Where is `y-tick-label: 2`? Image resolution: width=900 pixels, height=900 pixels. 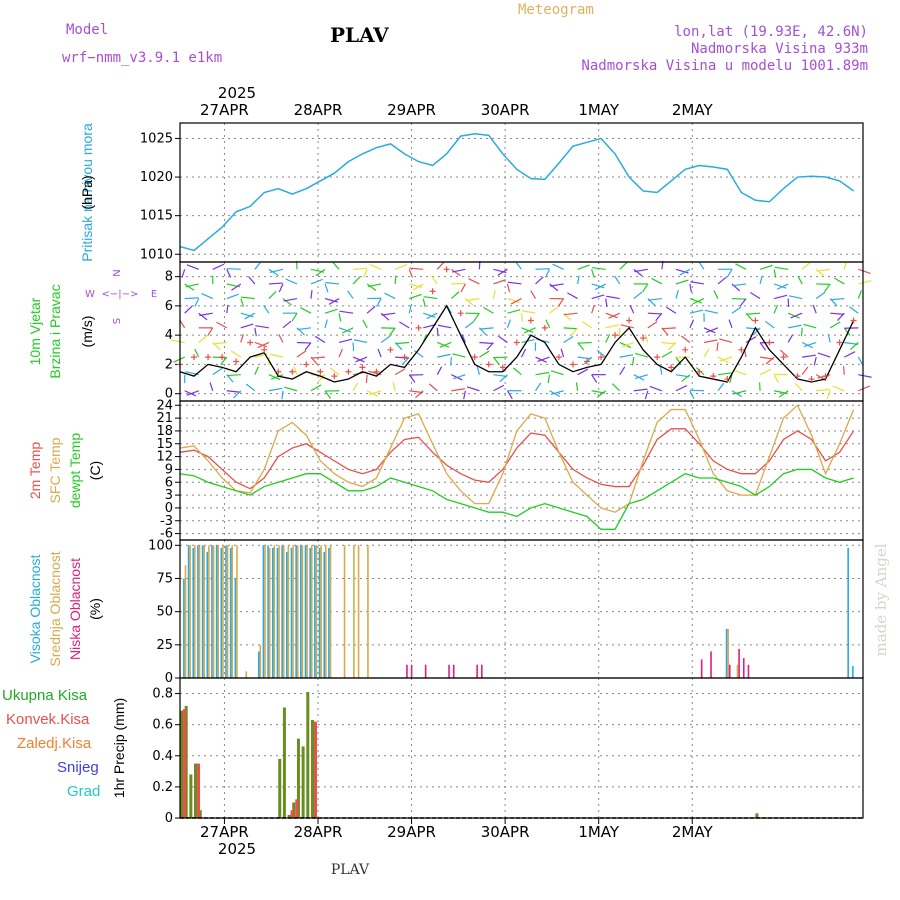
y-tick-label: 2 is located at coordinates (169, 364).